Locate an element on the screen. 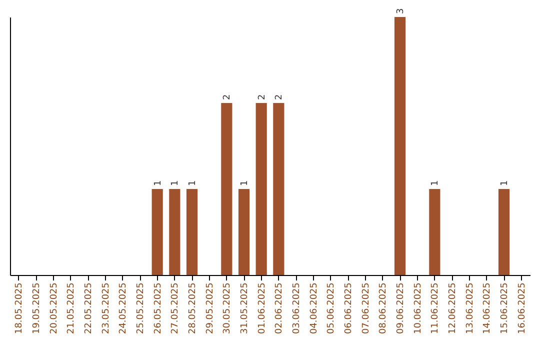 The image size is (540, 340). x-tick-label: 10.06.2025 is located at coordinates (418, 308).